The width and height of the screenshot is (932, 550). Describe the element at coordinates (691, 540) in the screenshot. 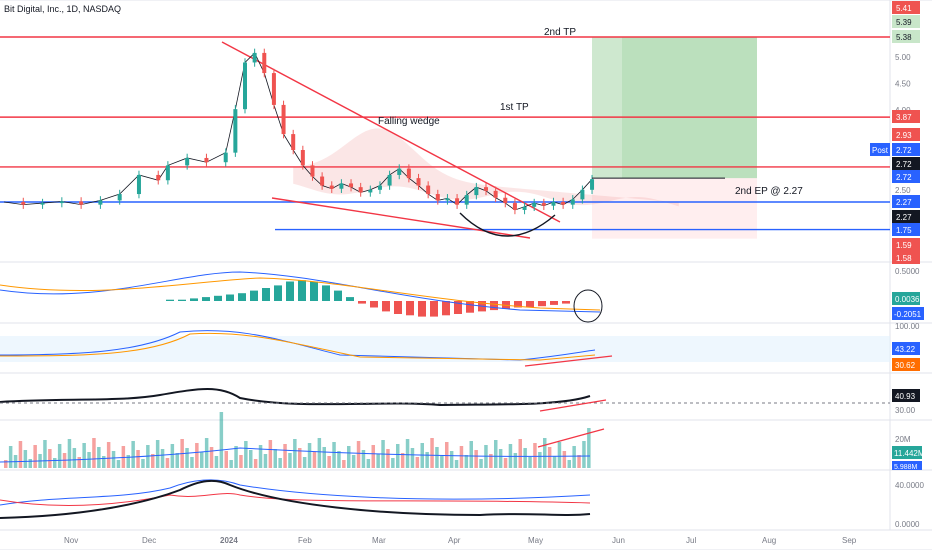

I see `time-tick-label: Jul` at that location.